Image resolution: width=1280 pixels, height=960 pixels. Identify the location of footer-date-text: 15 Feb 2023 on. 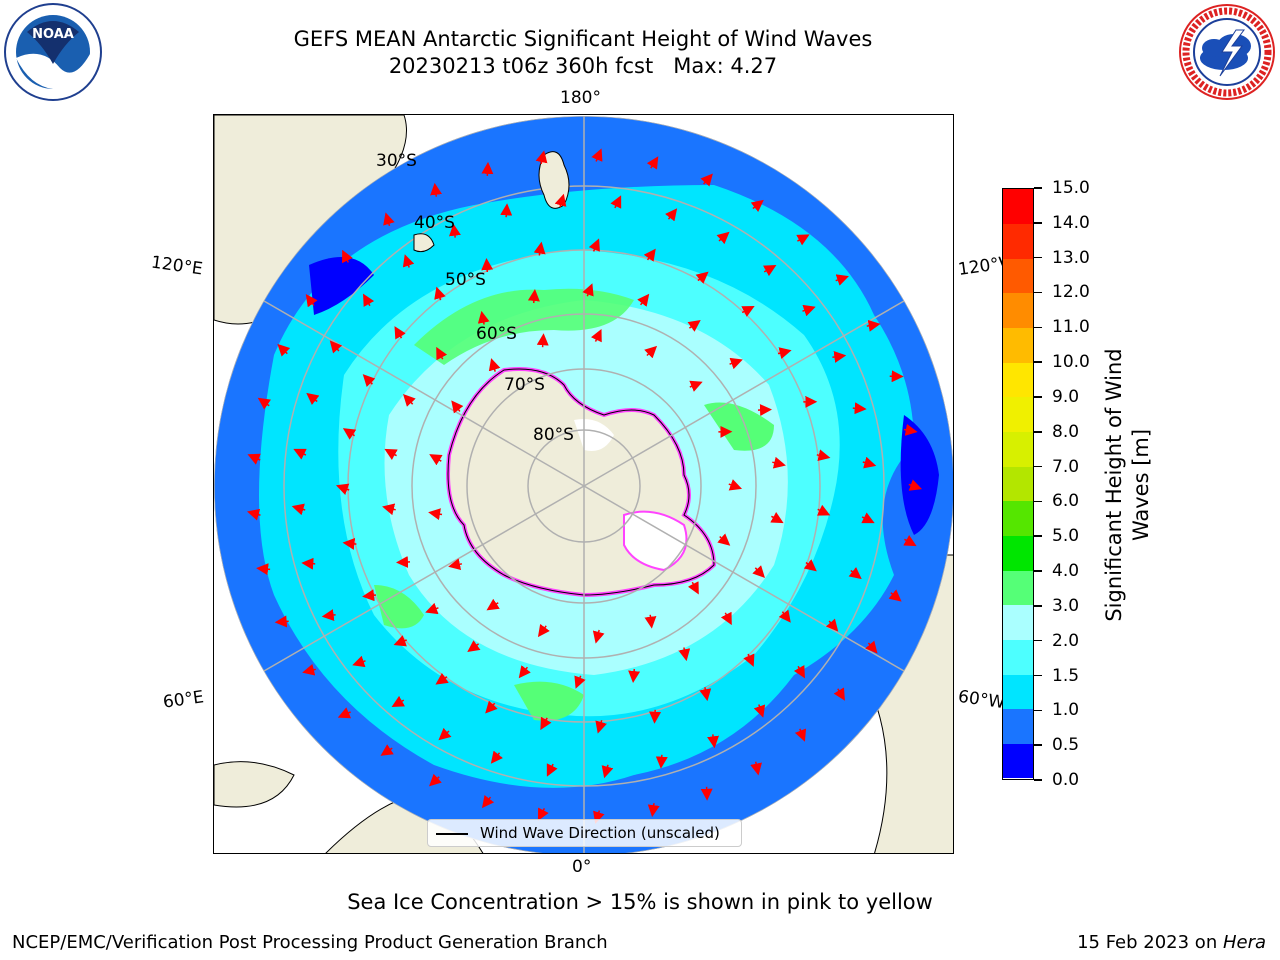
(1150, 942).